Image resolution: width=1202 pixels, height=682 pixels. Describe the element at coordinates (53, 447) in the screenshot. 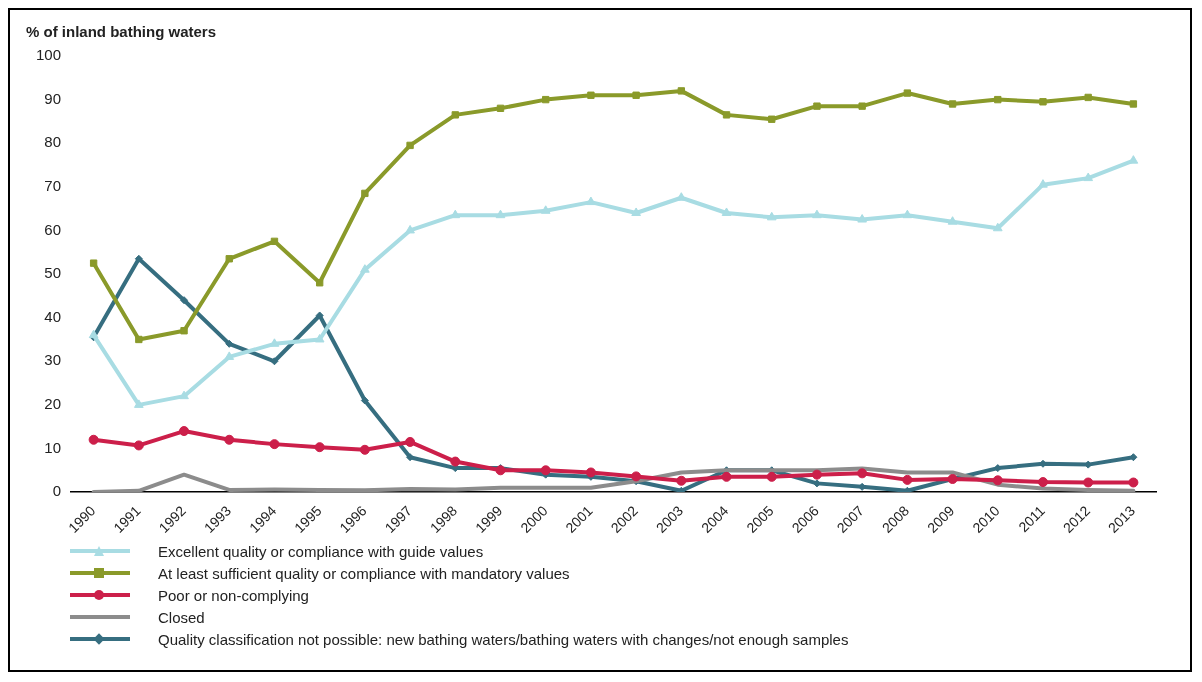

I see `y-tick-label: 10` at that location.